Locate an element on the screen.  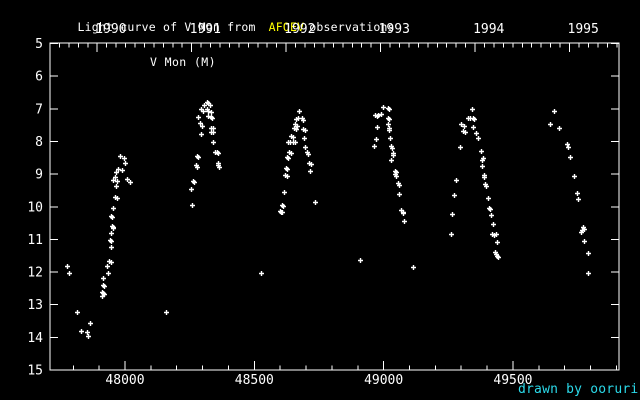
y-tick-label: 15 is located at coordinates (35, 371).